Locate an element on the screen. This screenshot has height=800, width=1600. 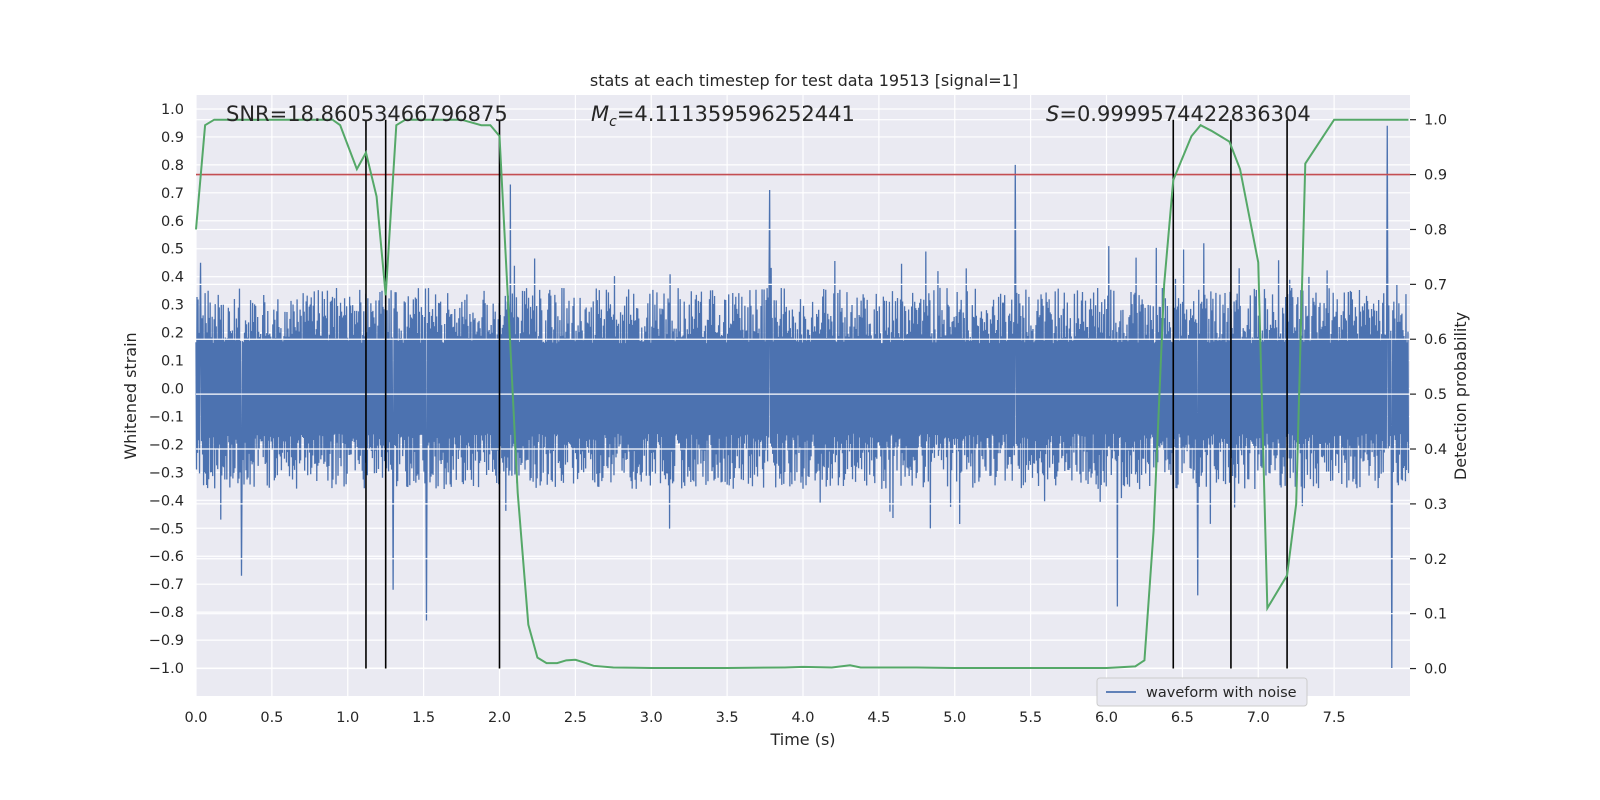
y-tick-label: −0.2 is located at coordinates (166, 445).